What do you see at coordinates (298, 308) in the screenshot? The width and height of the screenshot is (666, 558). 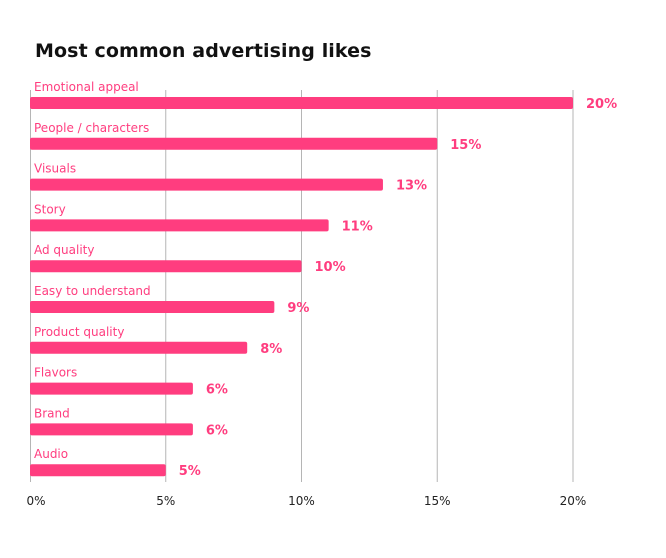 I see `value-label-5: 9%` at bounding box center [298, 308].